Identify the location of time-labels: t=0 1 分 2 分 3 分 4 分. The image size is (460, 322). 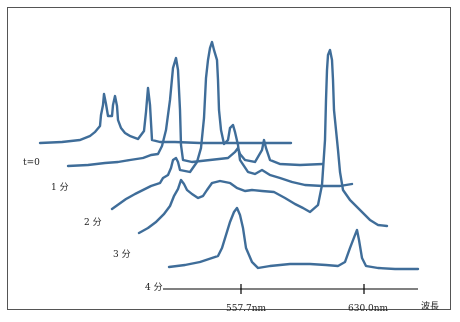
(93, 225).